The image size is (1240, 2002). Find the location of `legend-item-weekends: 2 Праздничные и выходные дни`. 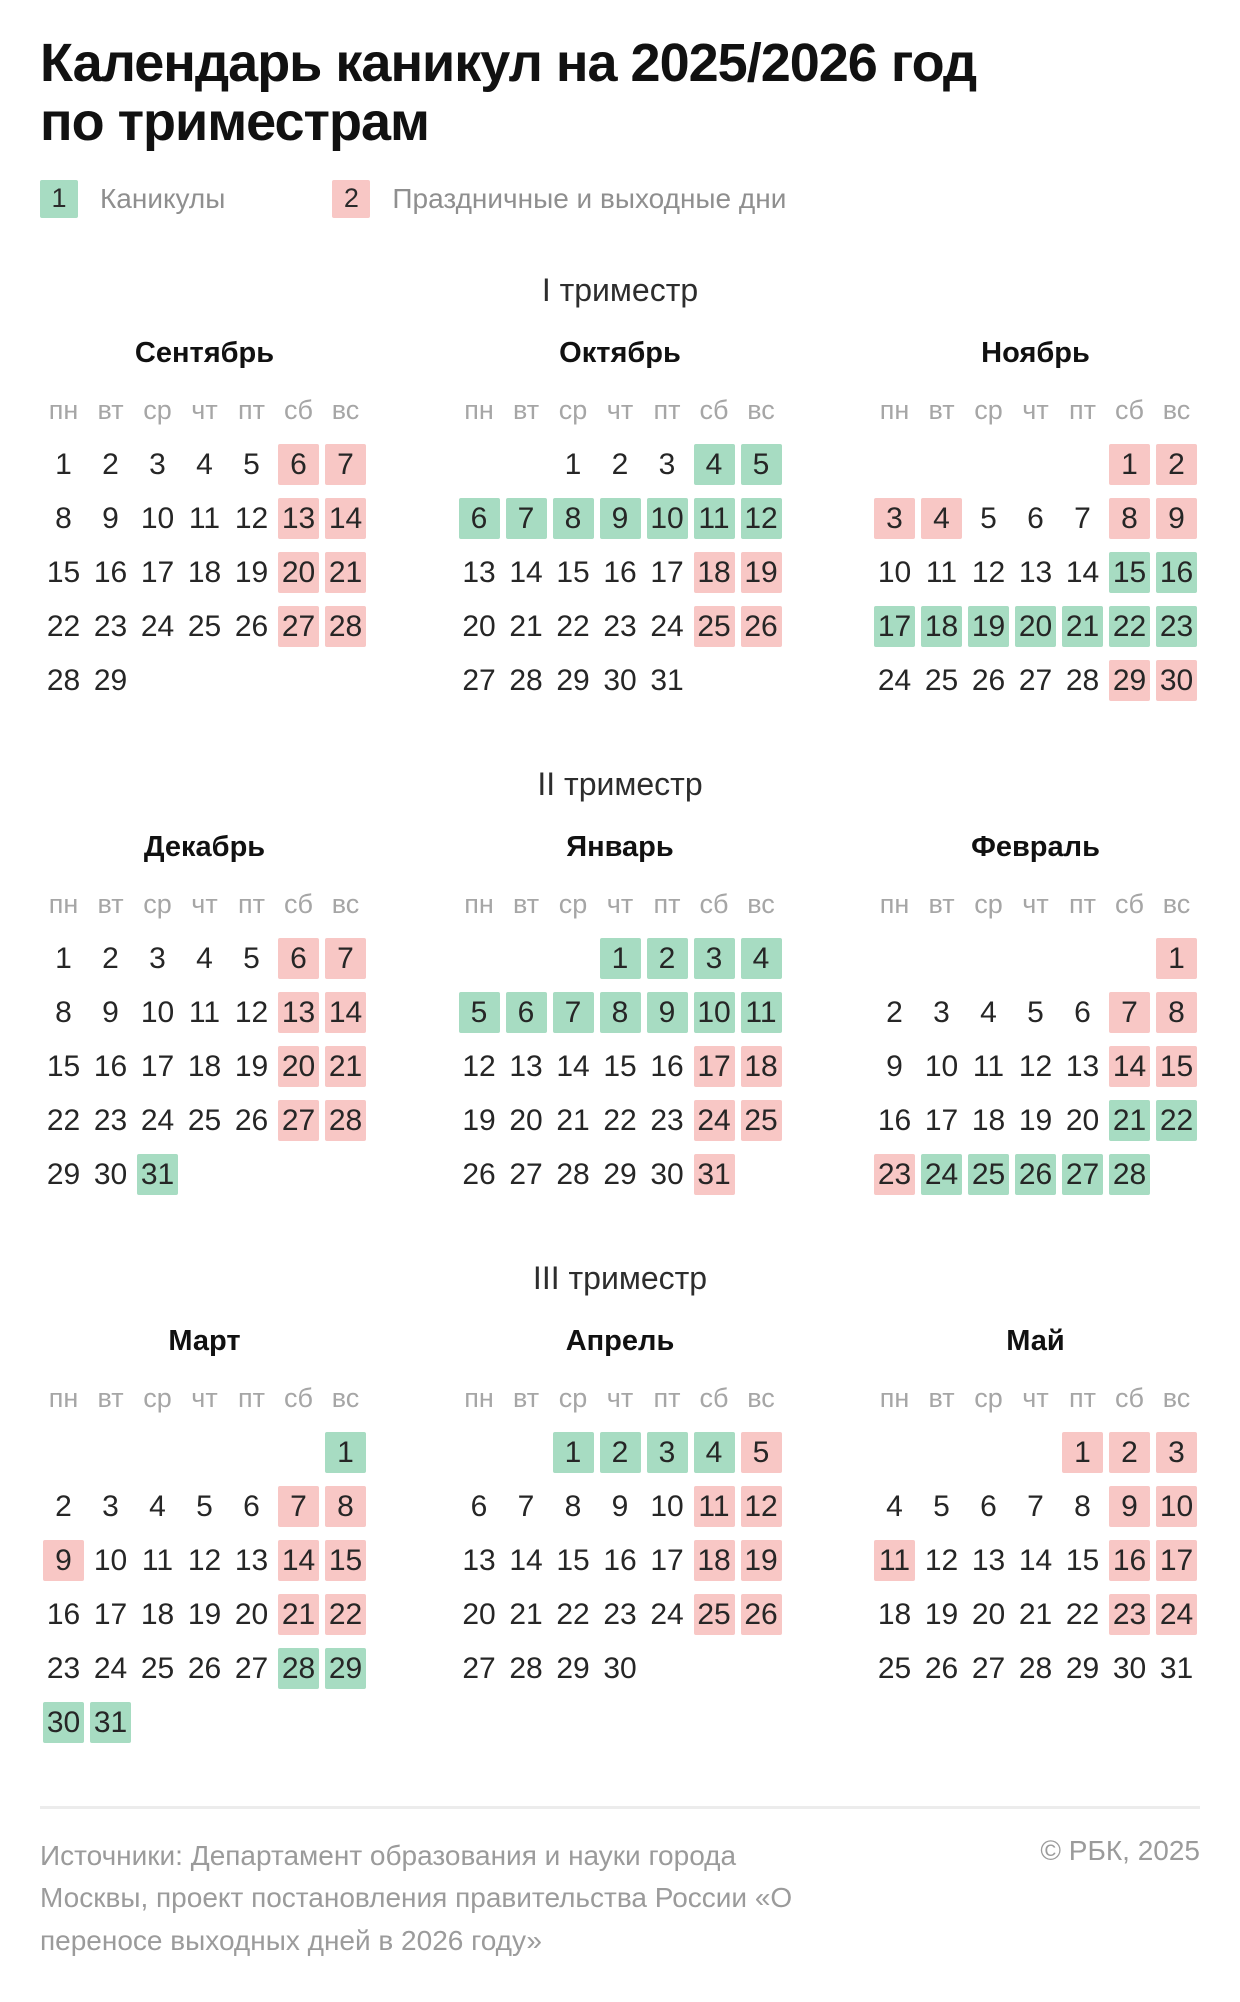

legend-item-weekends: 2 Праздничные и выходные дни is located at coordinates (559, 198).